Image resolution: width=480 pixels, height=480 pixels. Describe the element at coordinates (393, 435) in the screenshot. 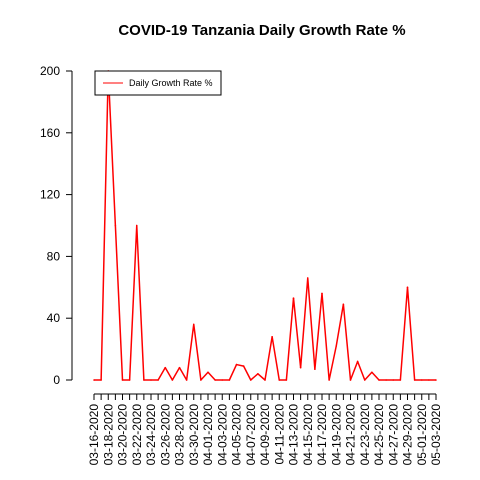

I see `x-tick-label: 04-27-2020` at that location.